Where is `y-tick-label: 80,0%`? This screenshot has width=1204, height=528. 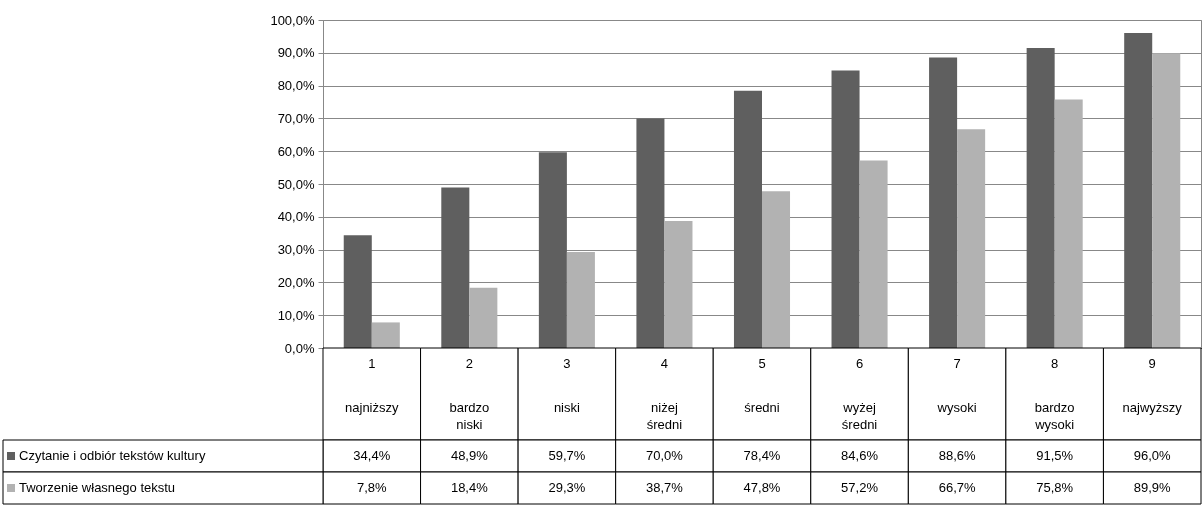 y-tick-label: 80,0% is located at coordinates (296, 86).